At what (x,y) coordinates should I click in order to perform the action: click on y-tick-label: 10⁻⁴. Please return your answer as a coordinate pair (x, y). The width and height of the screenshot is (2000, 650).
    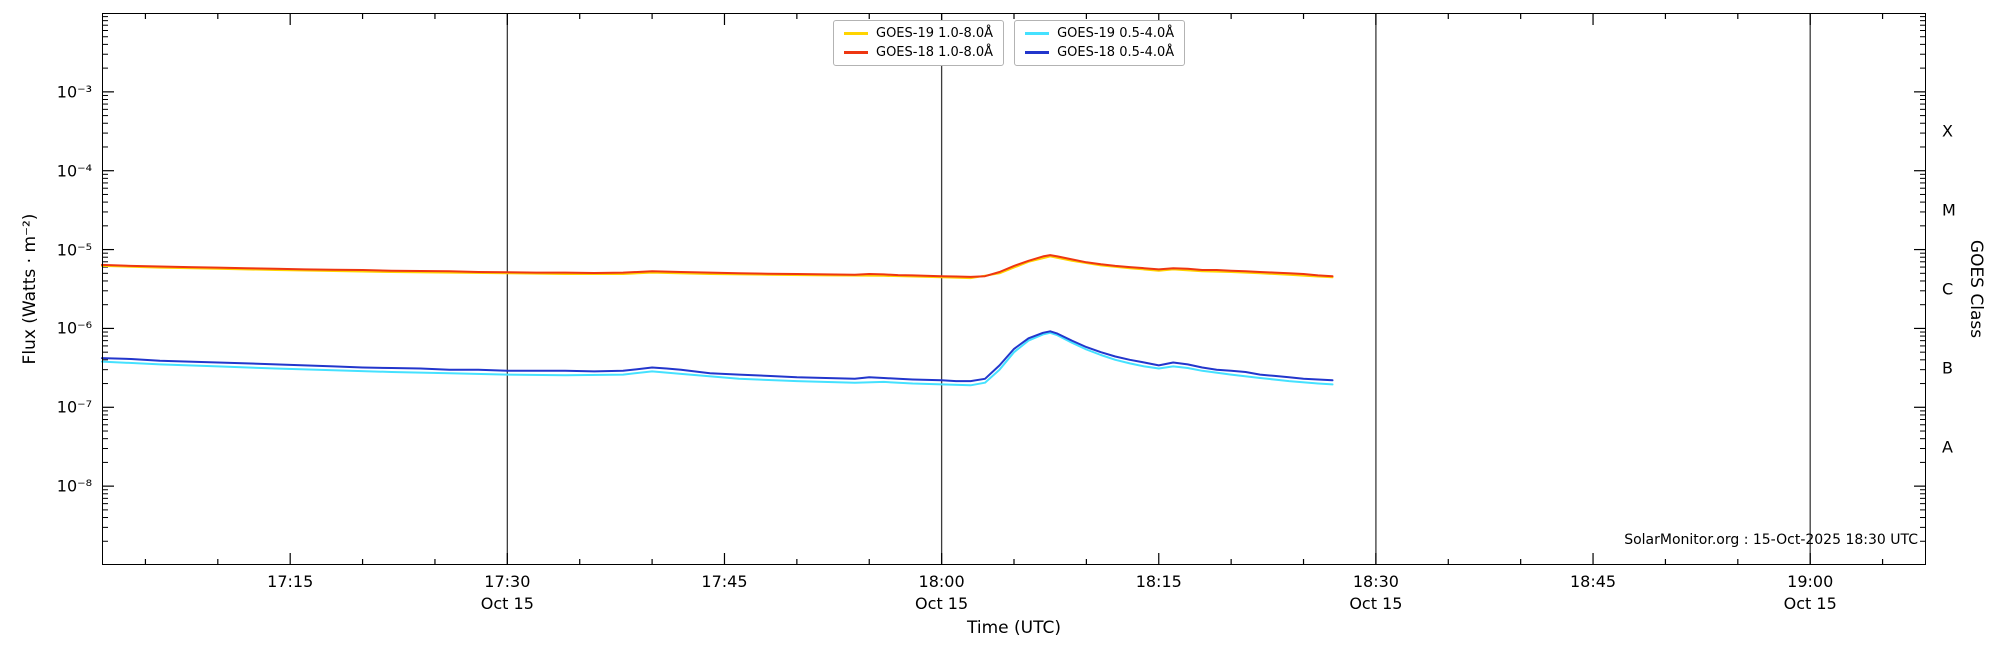
    Looking at the image, I should click on (74, 171).